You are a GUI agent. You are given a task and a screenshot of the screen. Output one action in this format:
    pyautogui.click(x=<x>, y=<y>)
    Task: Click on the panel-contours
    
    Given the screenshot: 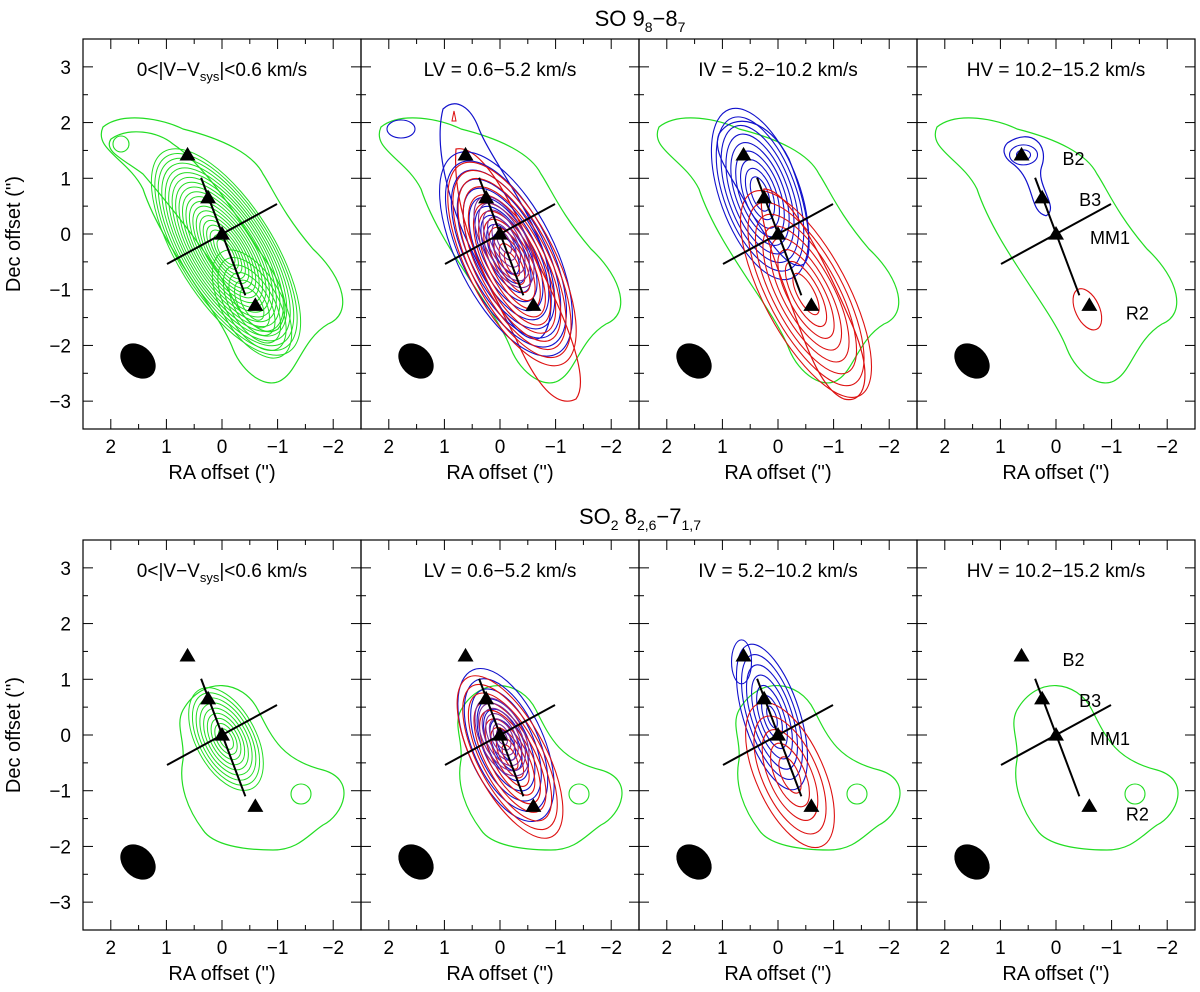 What is the action you would take?
    pyautogui.click(x=815, y=745)
    